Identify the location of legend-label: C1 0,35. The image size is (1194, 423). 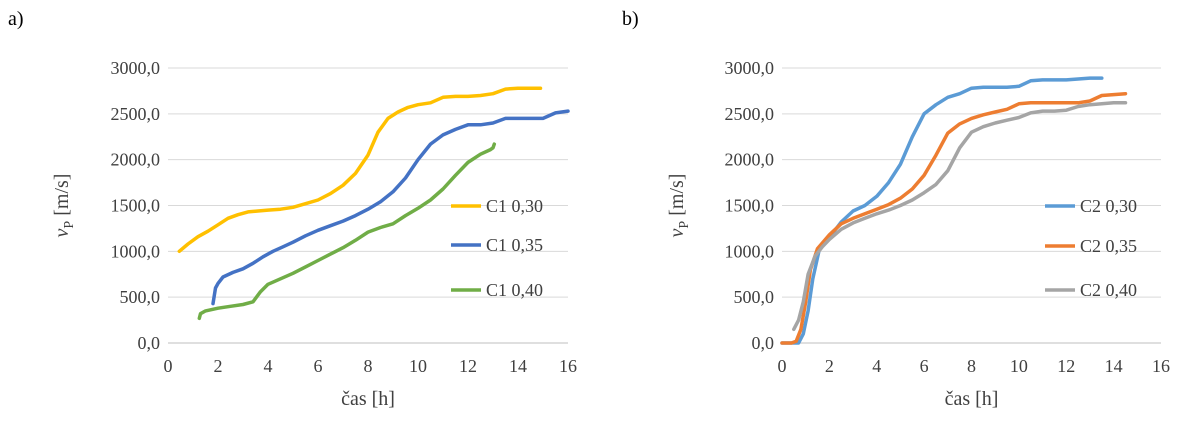
(514, 245).